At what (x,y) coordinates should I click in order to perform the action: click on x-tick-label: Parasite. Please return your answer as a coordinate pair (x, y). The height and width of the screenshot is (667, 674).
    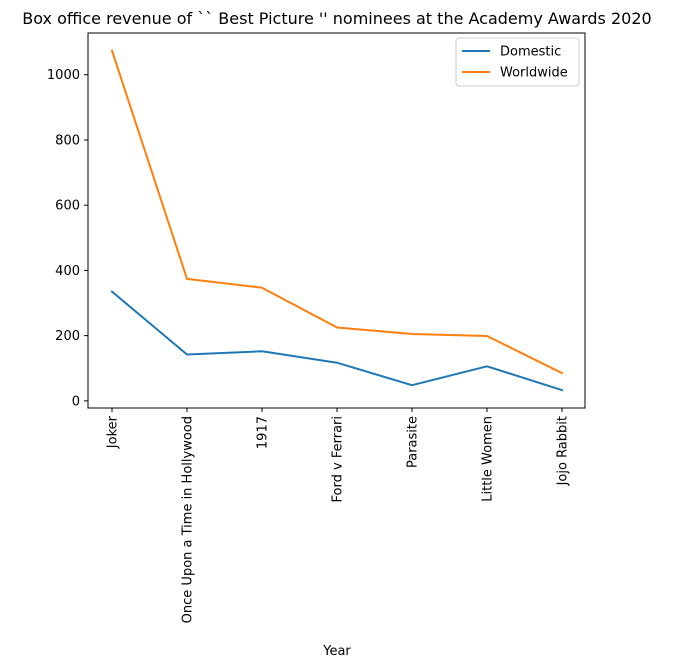
    Looking at the image, I should click on (413, 442).